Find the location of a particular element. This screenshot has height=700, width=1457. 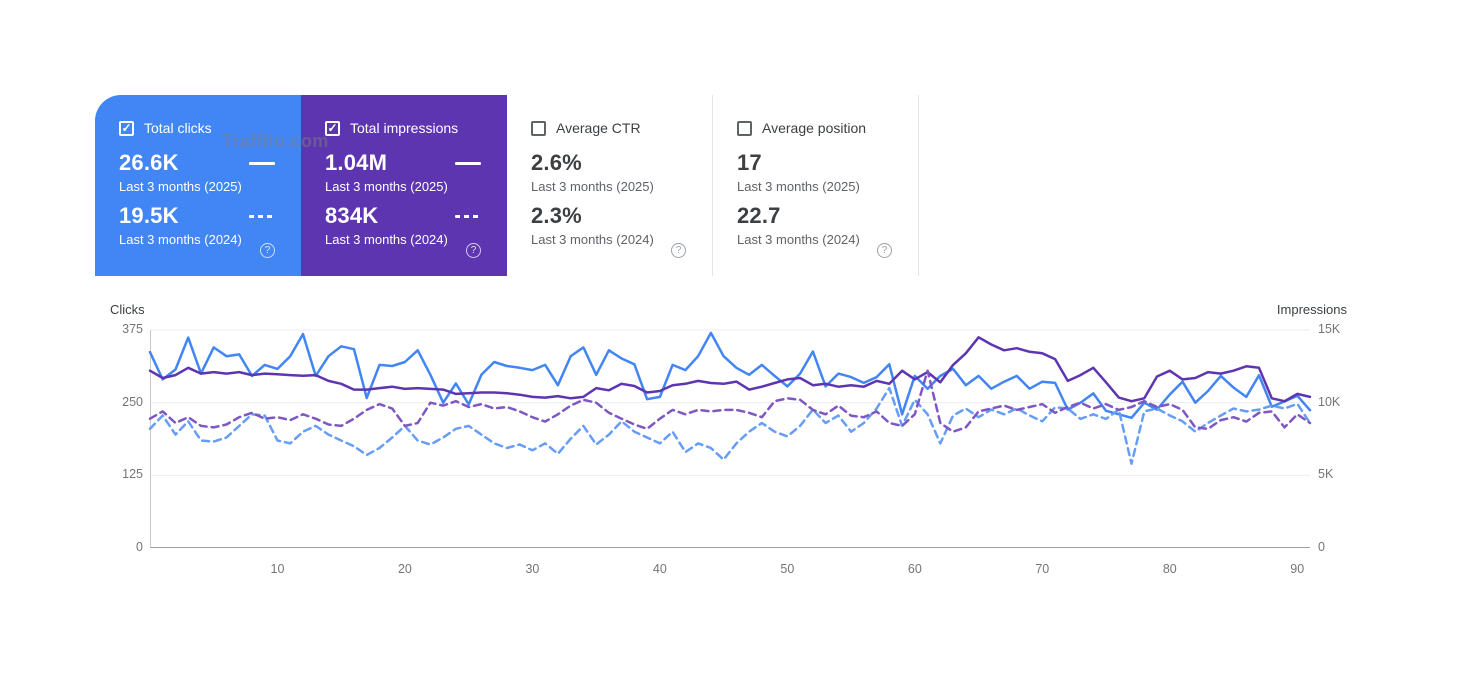

right-tick-label: 15K is located at coordinates (1329, 329).